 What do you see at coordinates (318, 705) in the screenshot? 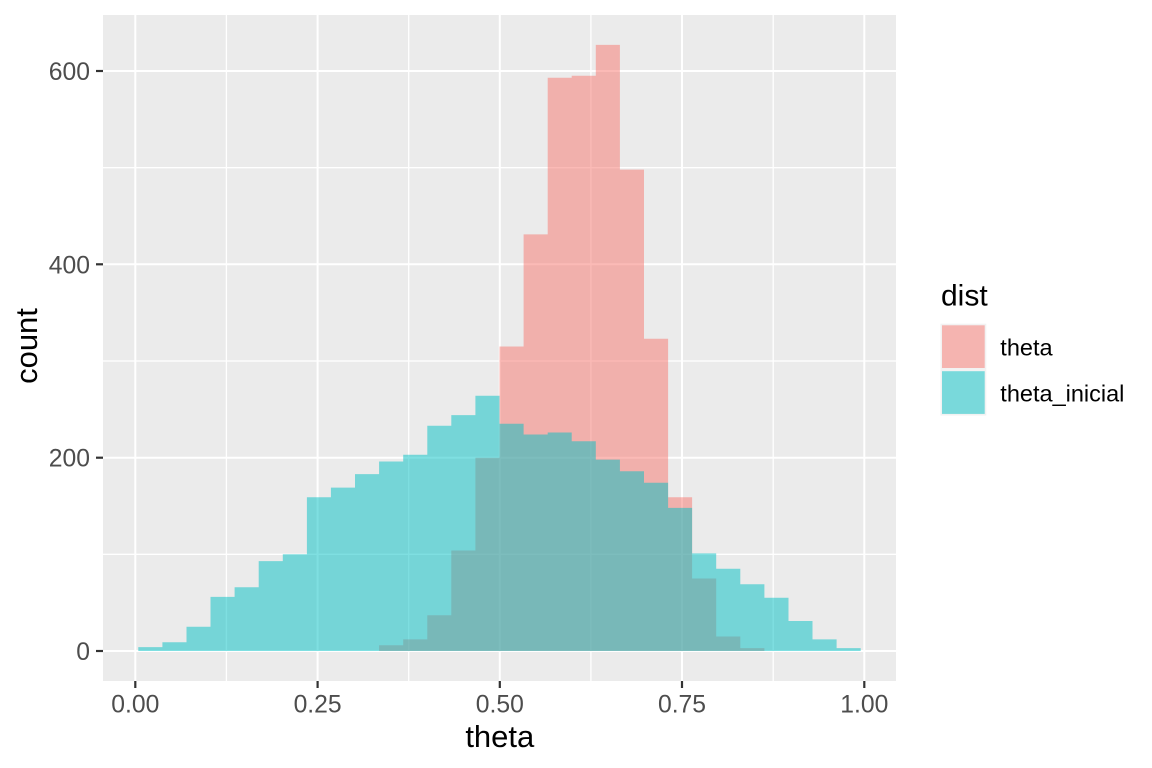
I see `svg-text: 0.25` at bounding box center [318, 705].